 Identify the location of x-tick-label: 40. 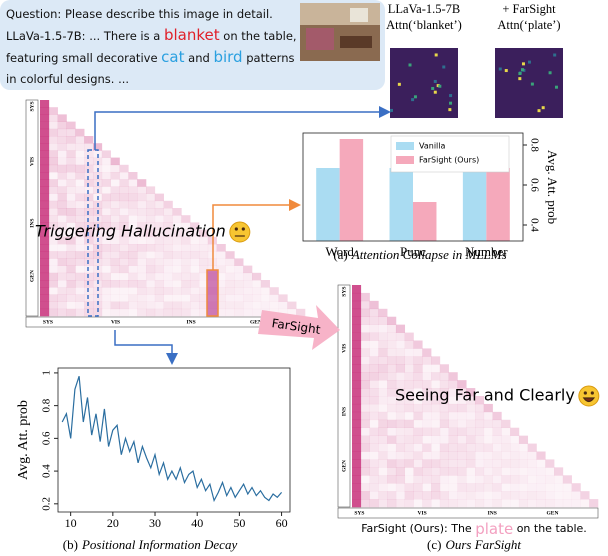
(197, 523).